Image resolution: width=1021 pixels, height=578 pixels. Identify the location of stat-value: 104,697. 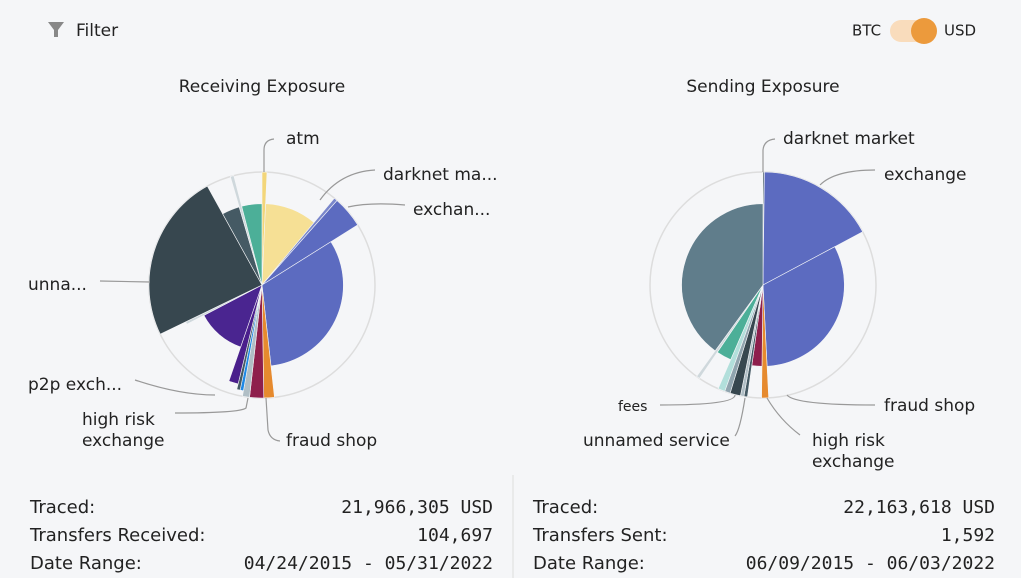
(455, 535).